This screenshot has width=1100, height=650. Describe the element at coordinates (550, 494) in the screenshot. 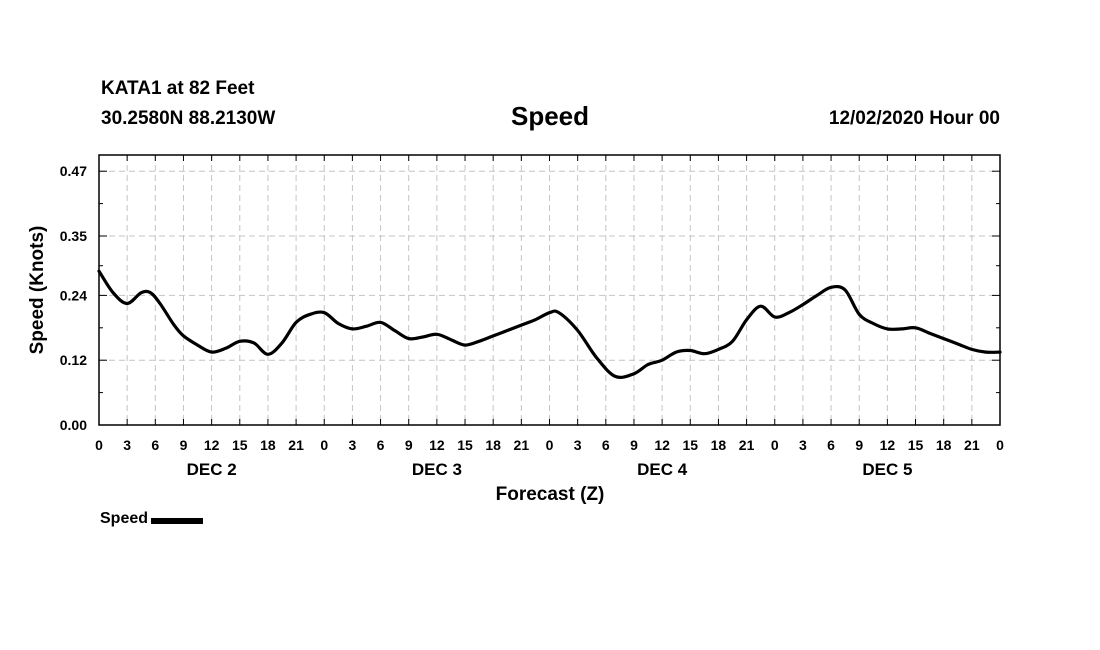

I see `x-axis-label: Forecast (Z)` at that location.